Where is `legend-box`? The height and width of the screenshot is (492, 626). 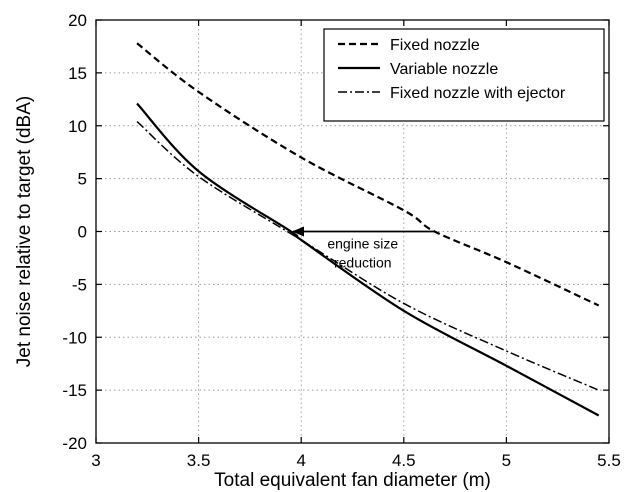 legend-box is located at coordinates (464, 75).